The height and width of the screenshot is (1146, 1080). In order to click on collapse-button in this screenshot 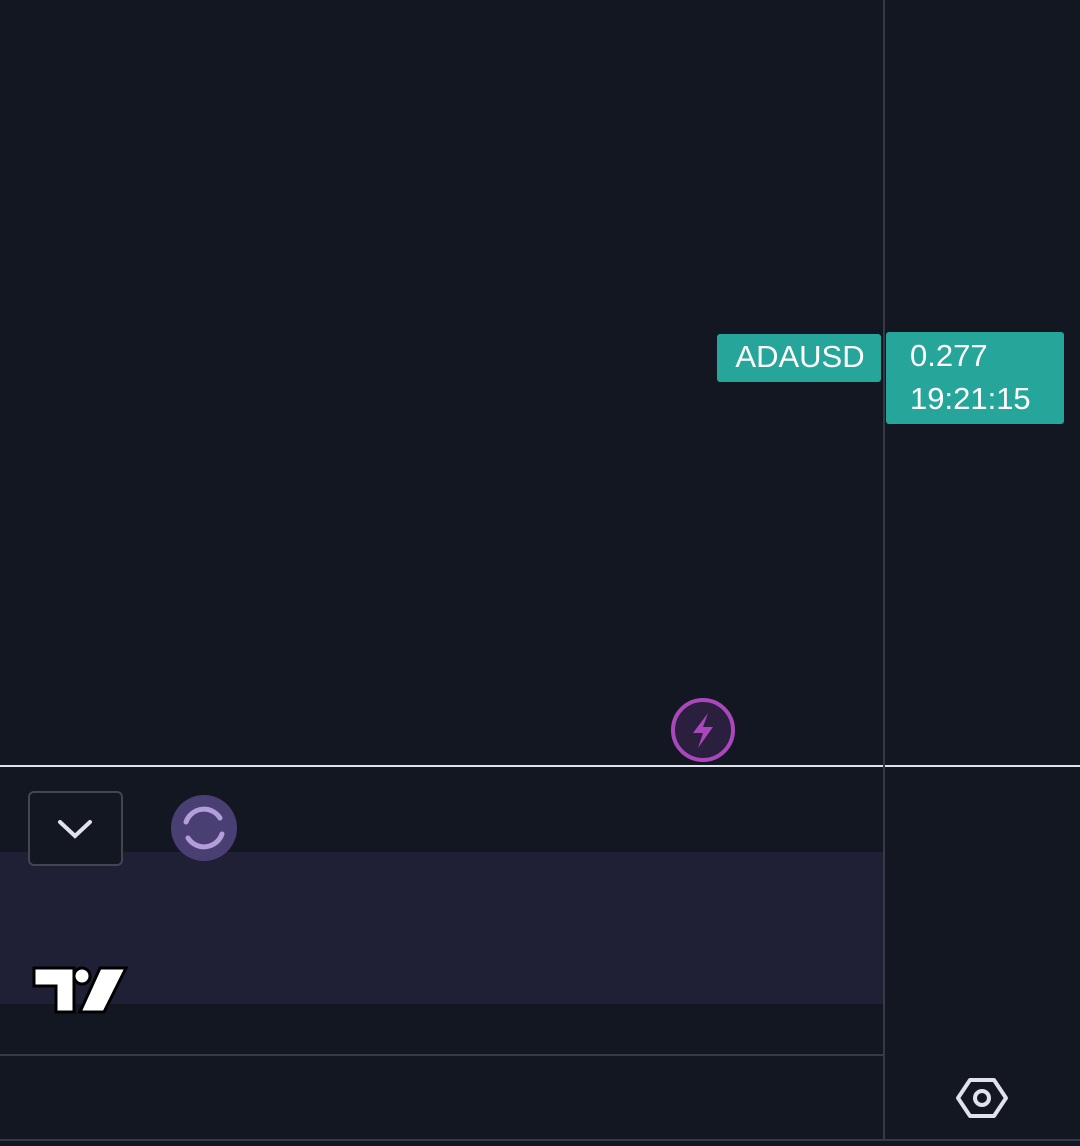, I will do `click(75, 828)`.